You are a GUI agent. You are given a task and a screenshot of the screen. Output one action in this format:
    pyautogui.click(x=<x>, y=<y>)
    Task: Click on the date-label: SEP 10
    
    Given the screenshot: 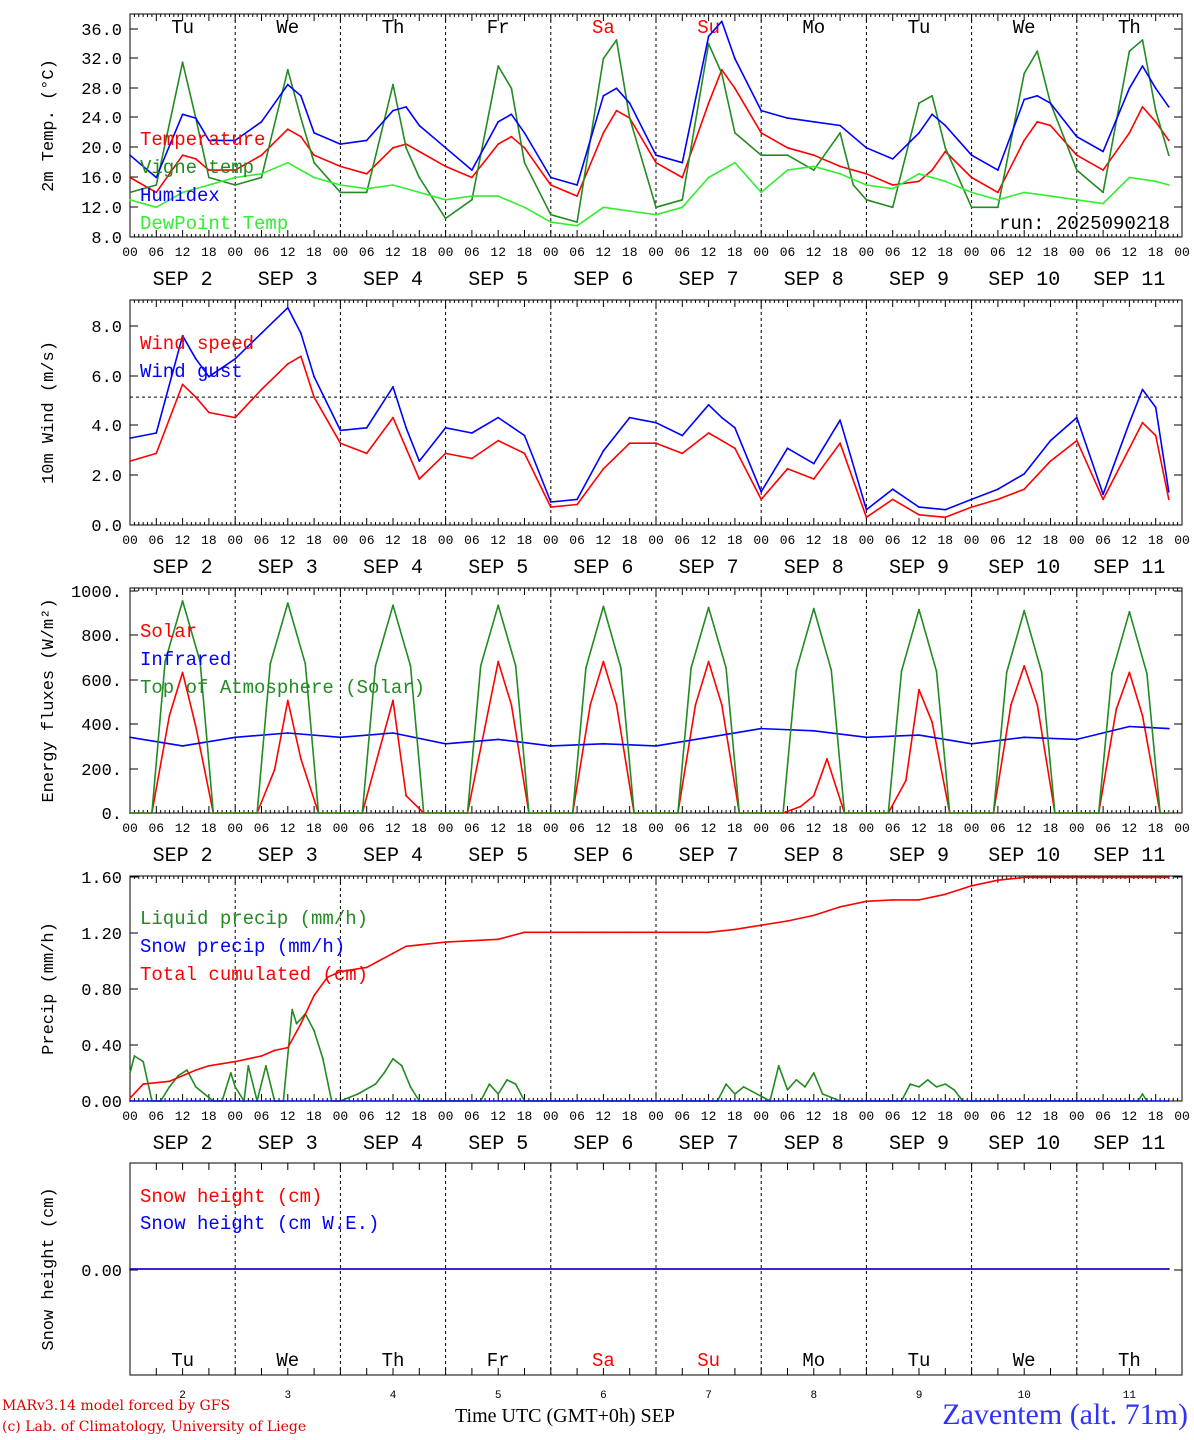 What is the action you would take?
    pyautogui.click(x=1024, y=568)
    